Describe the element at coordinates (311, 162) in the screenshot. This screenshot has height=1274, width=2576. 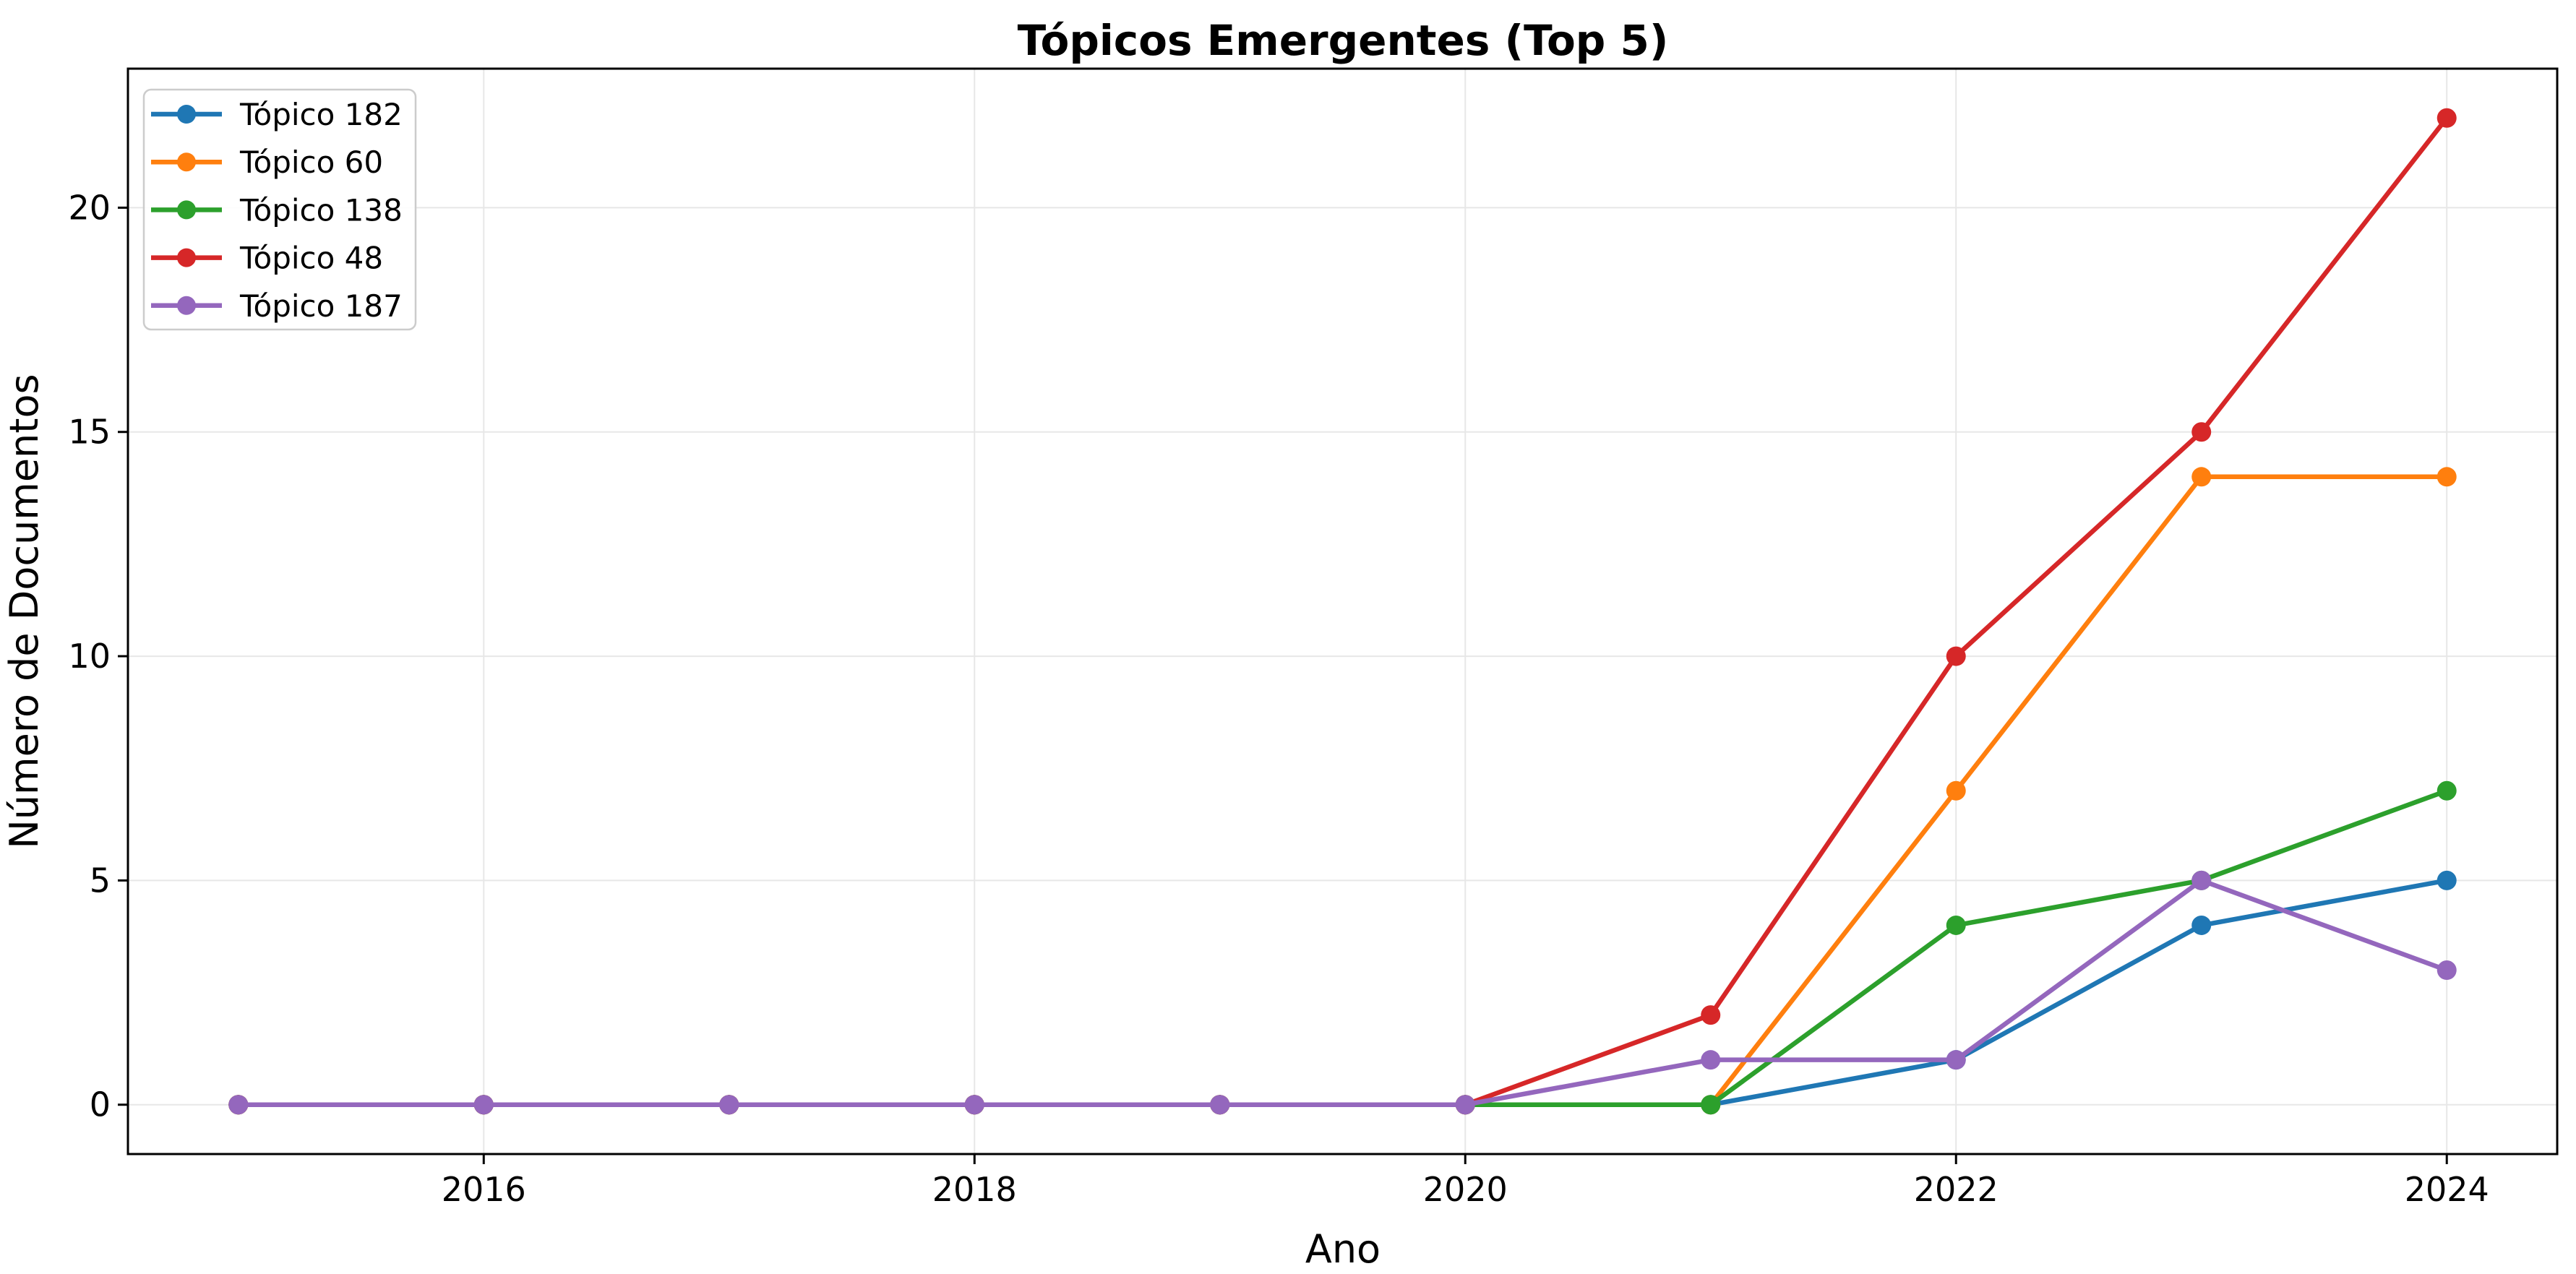
I see `legend-label: Tópico 60` at that location.